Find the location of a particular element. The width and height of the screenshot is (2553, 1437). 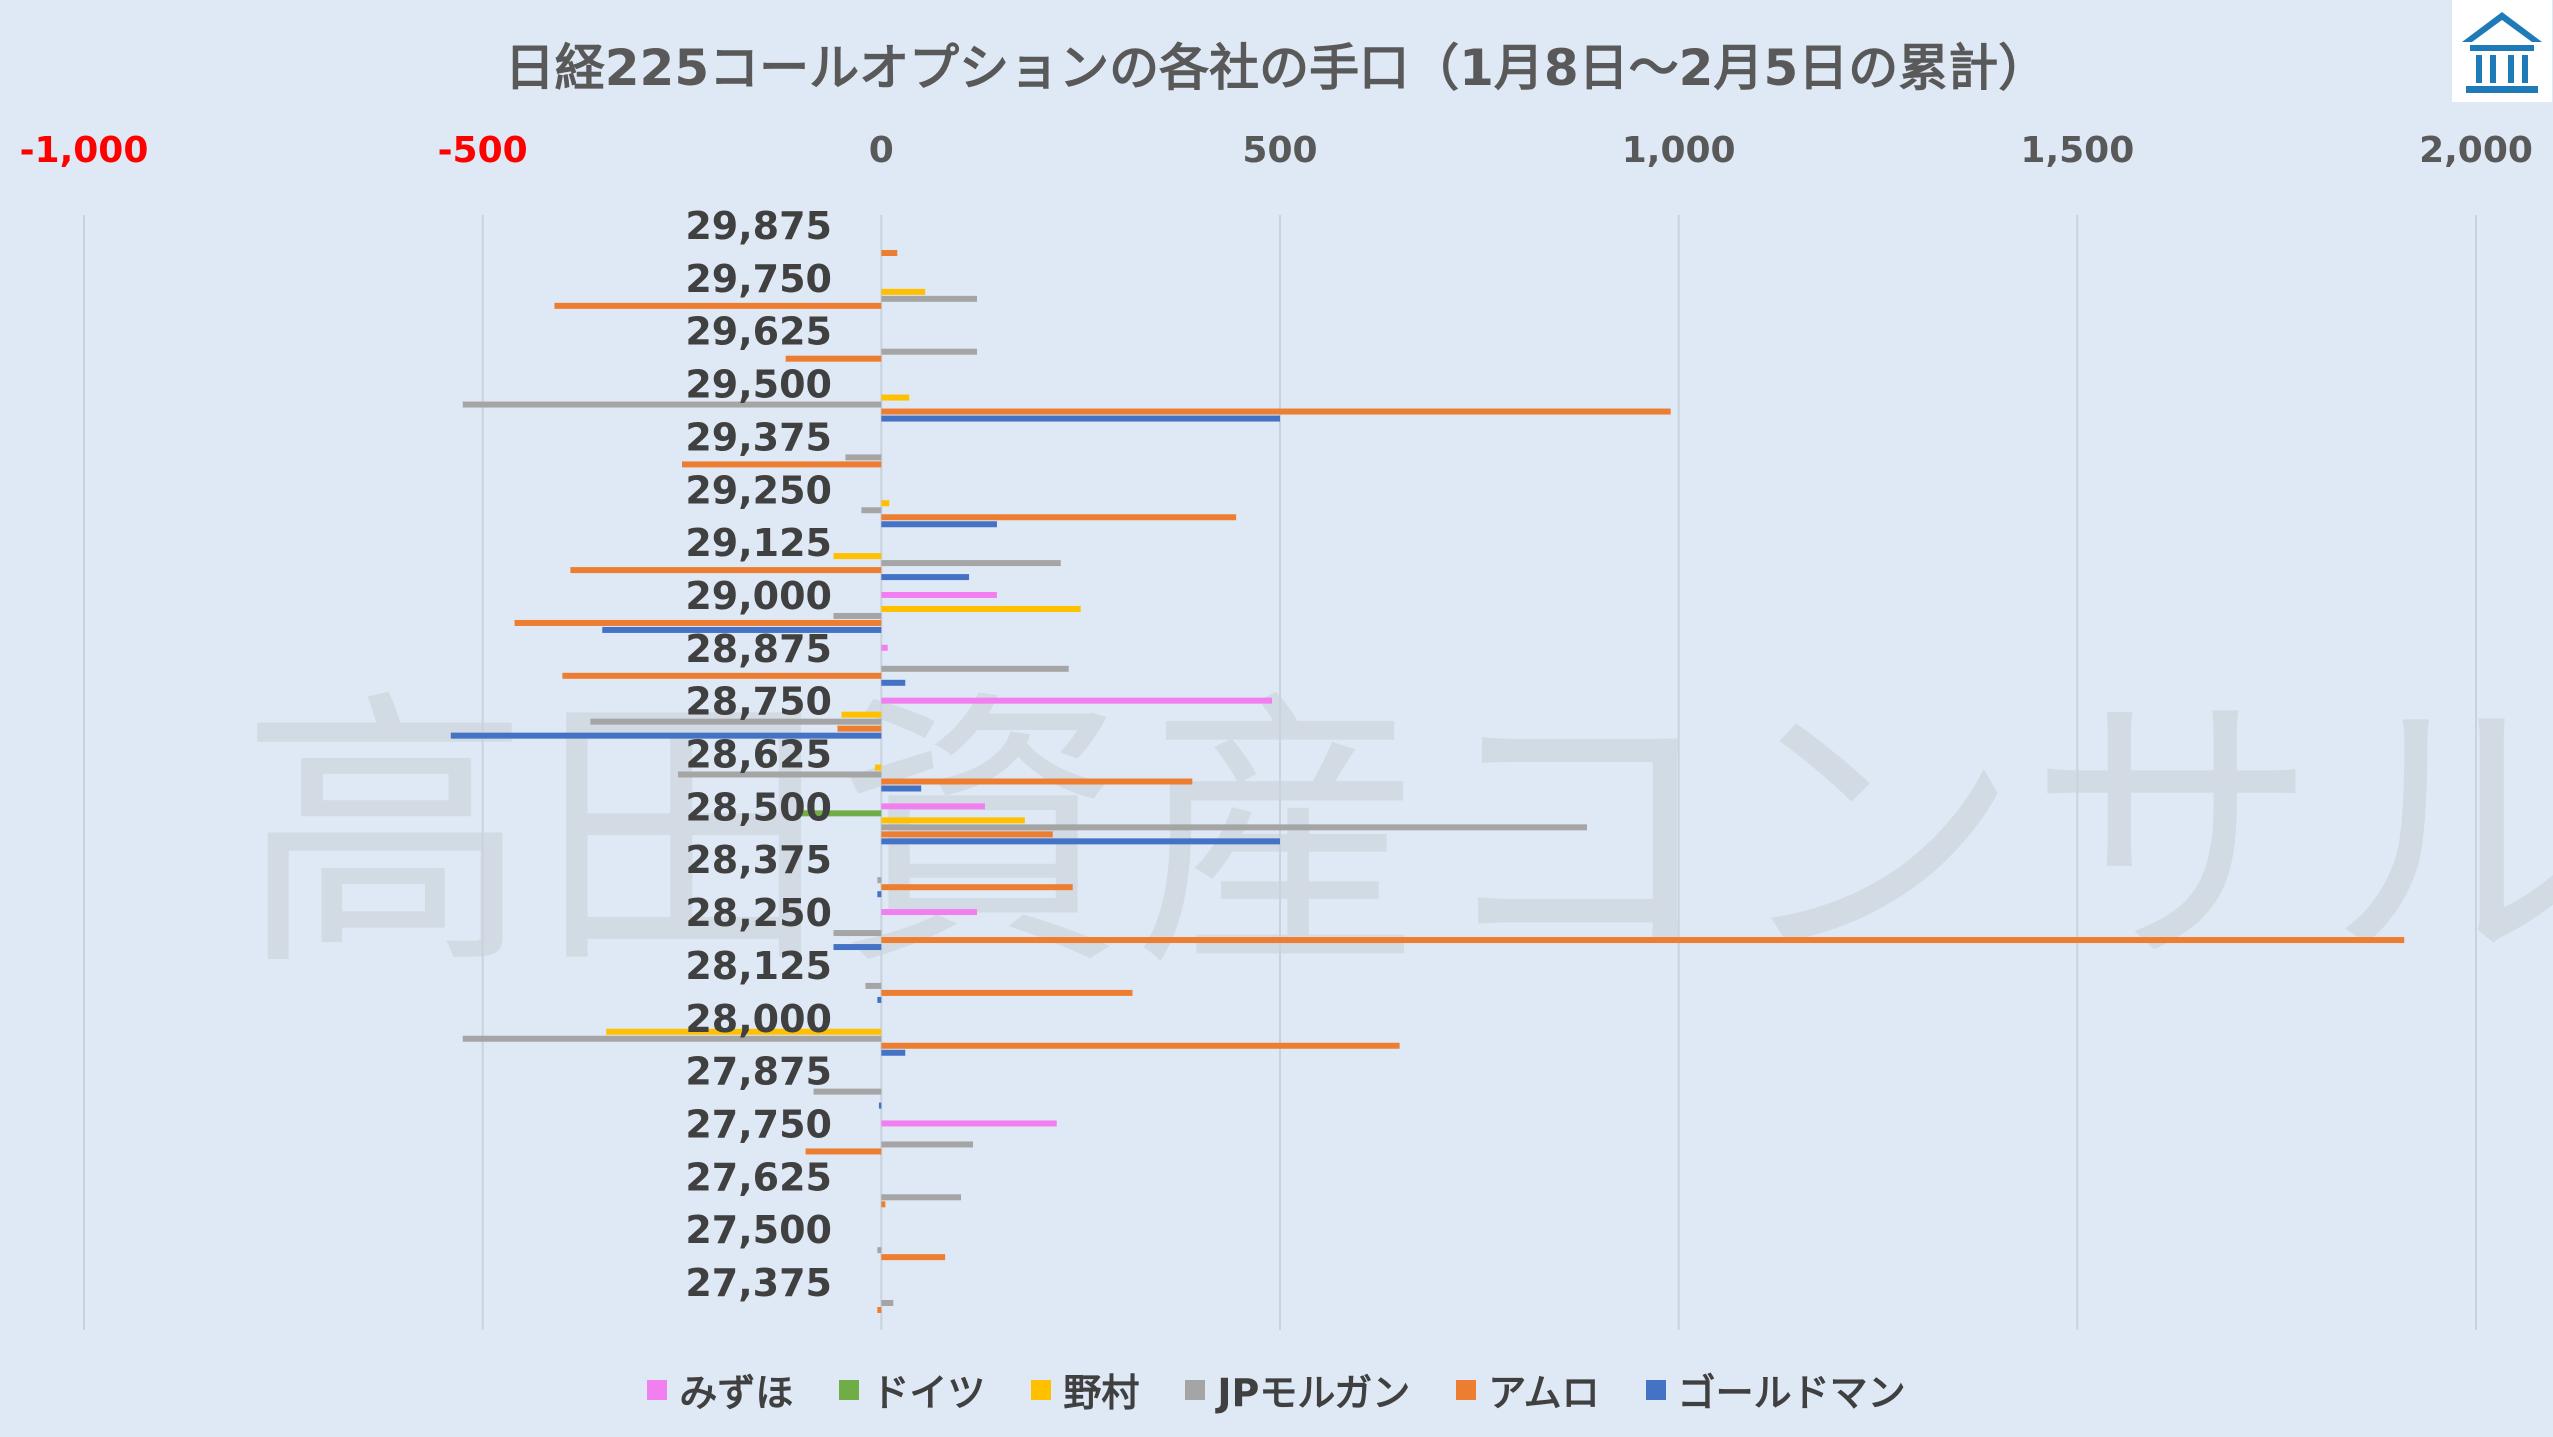

category-label: 28,250 is located at coordinates (758, 913).